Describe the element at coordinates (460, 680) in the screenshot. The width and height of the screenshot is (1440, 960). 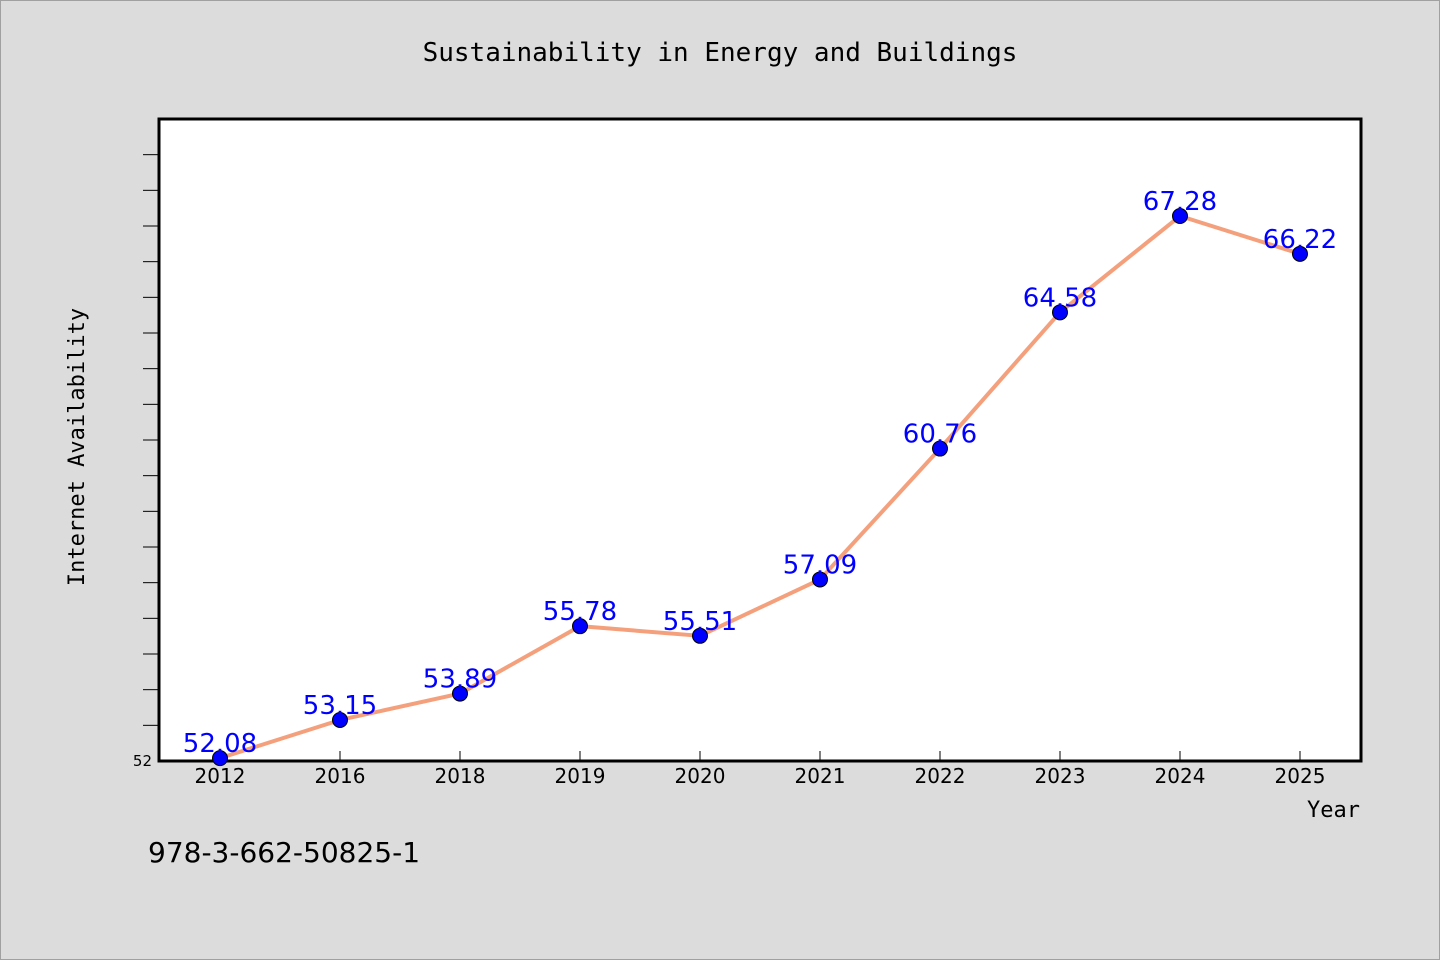
I see `data-label: 53.89` at that location.